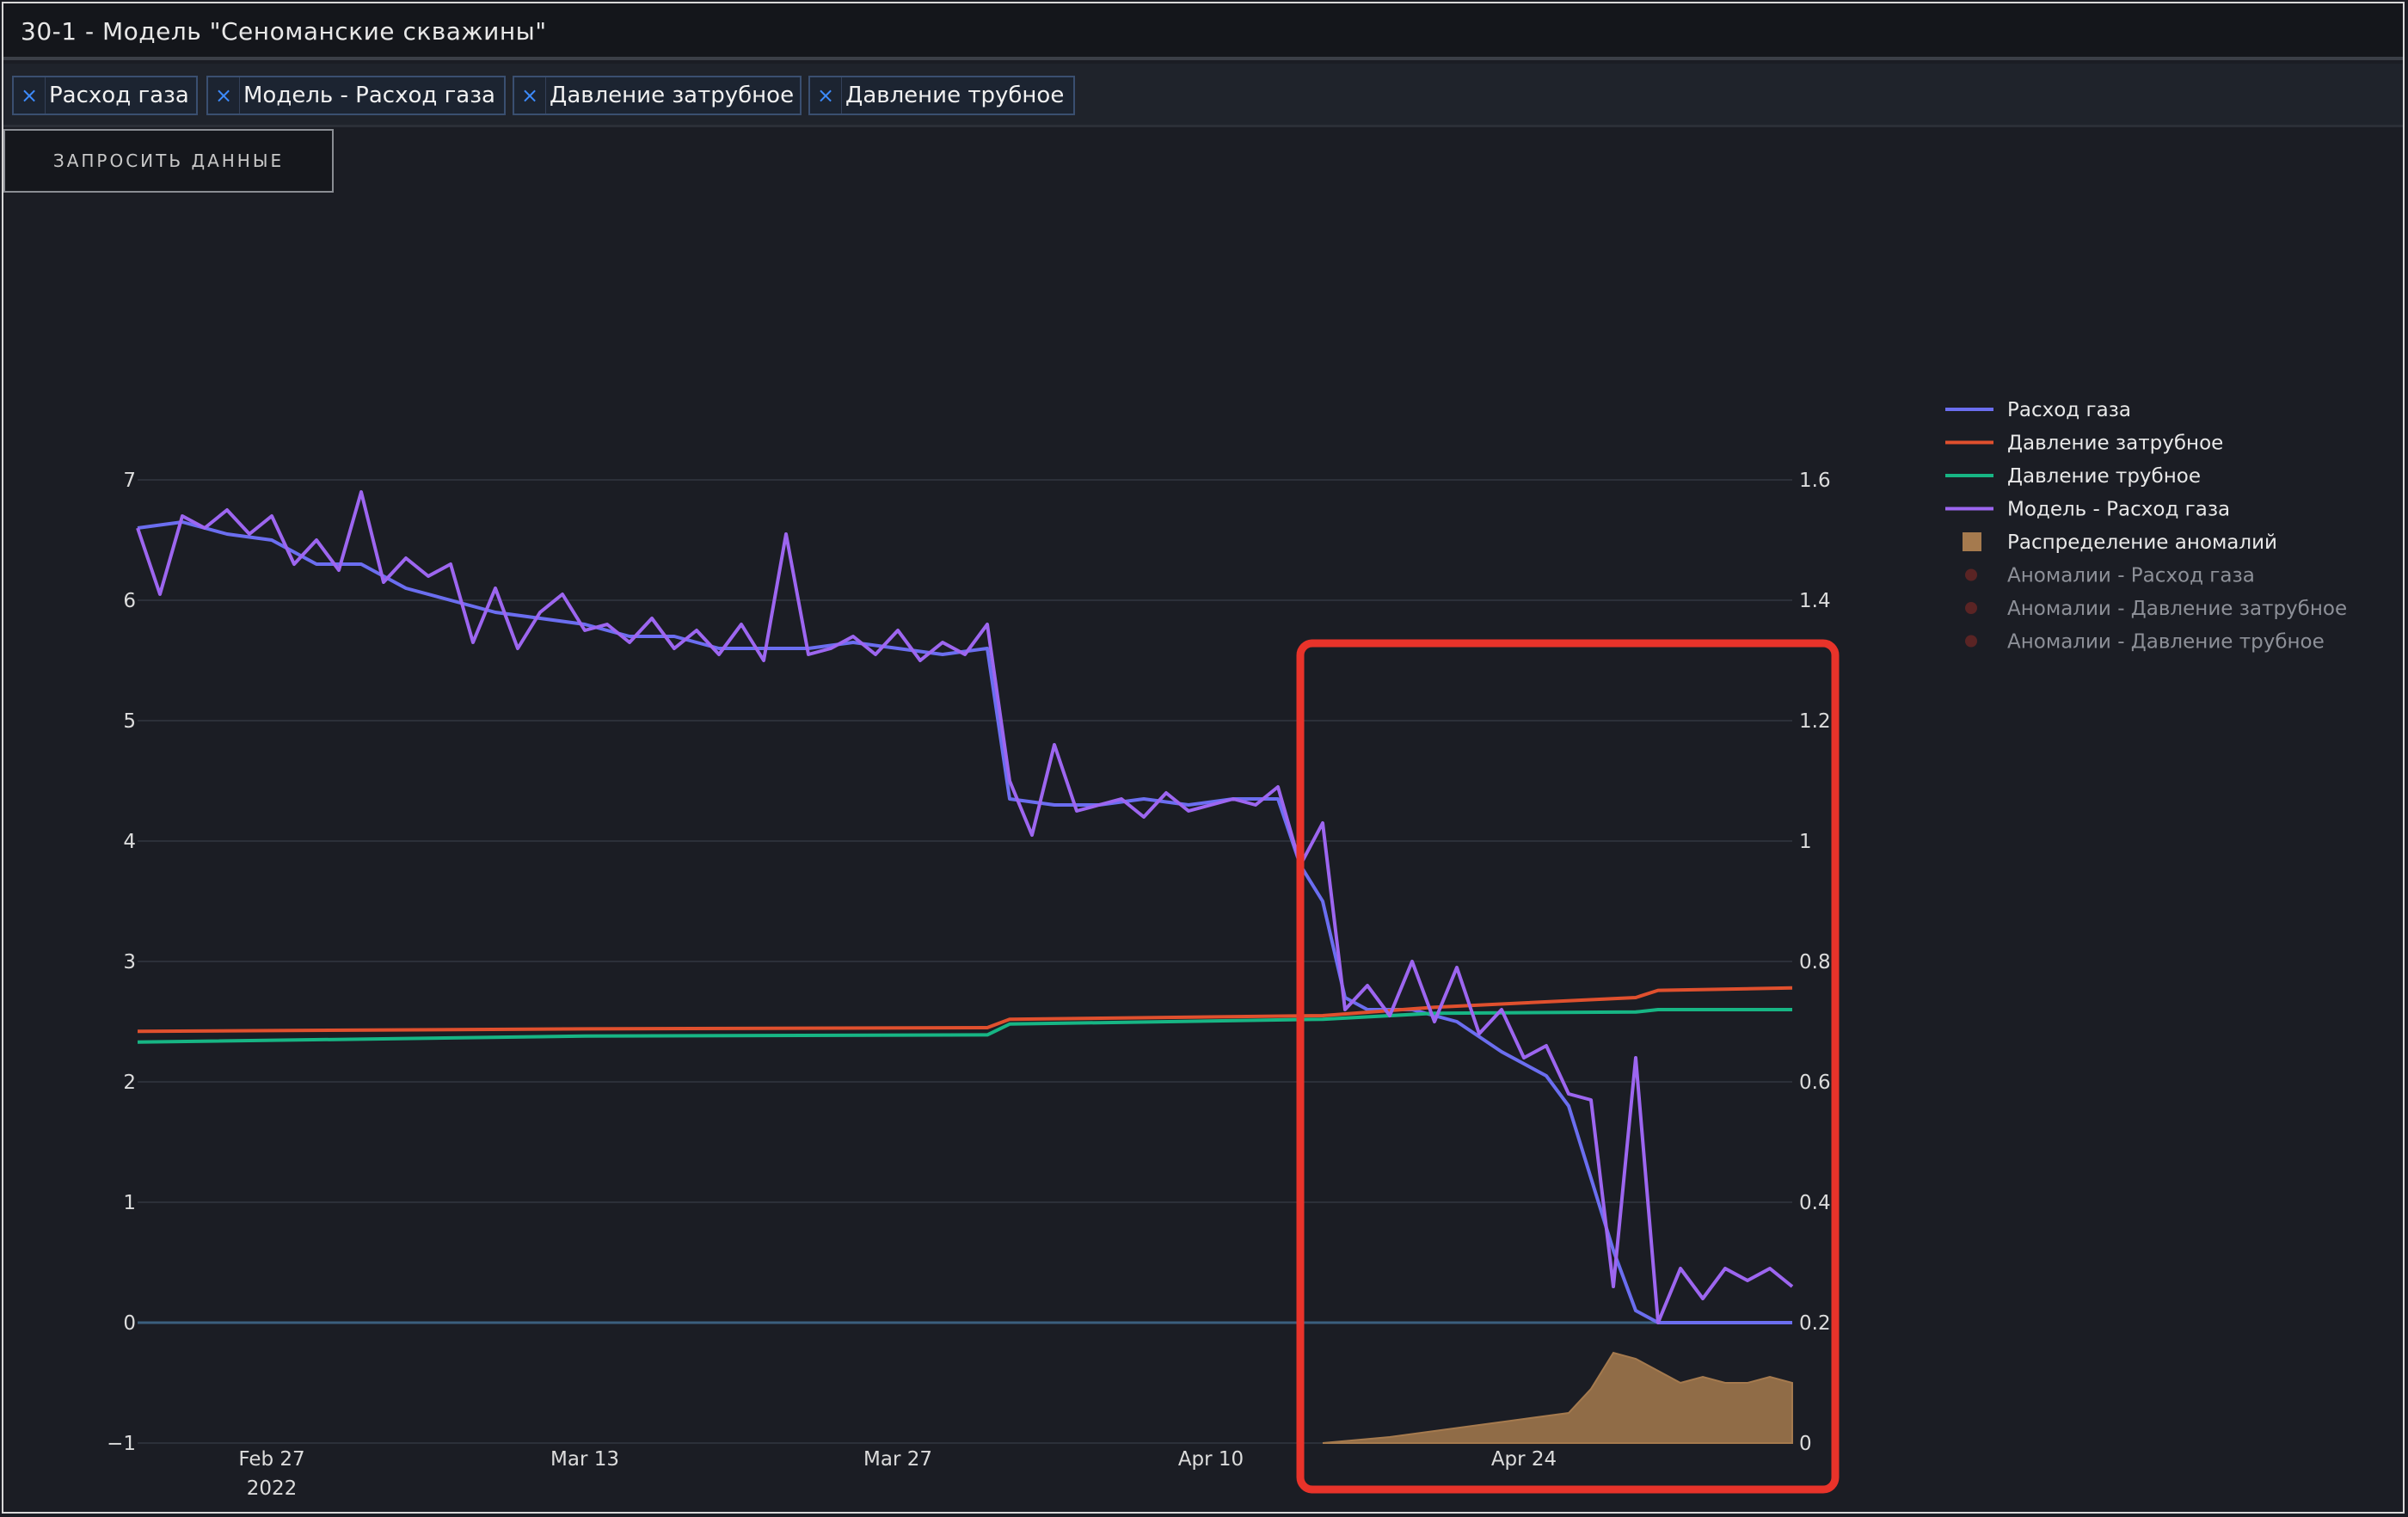 The image size is (2408, 1517). I want to click on filter-chip-label: Модель - Расход газа, so click(372, 95).